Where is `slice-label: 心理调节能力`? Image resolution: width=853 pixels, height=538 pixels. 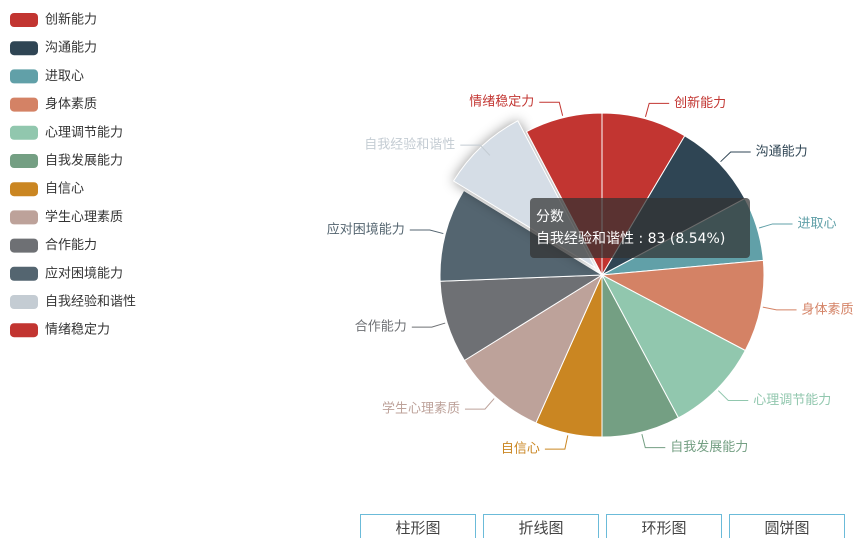 slice-label: 心理调节能力 is located at coordinates (792, 400).